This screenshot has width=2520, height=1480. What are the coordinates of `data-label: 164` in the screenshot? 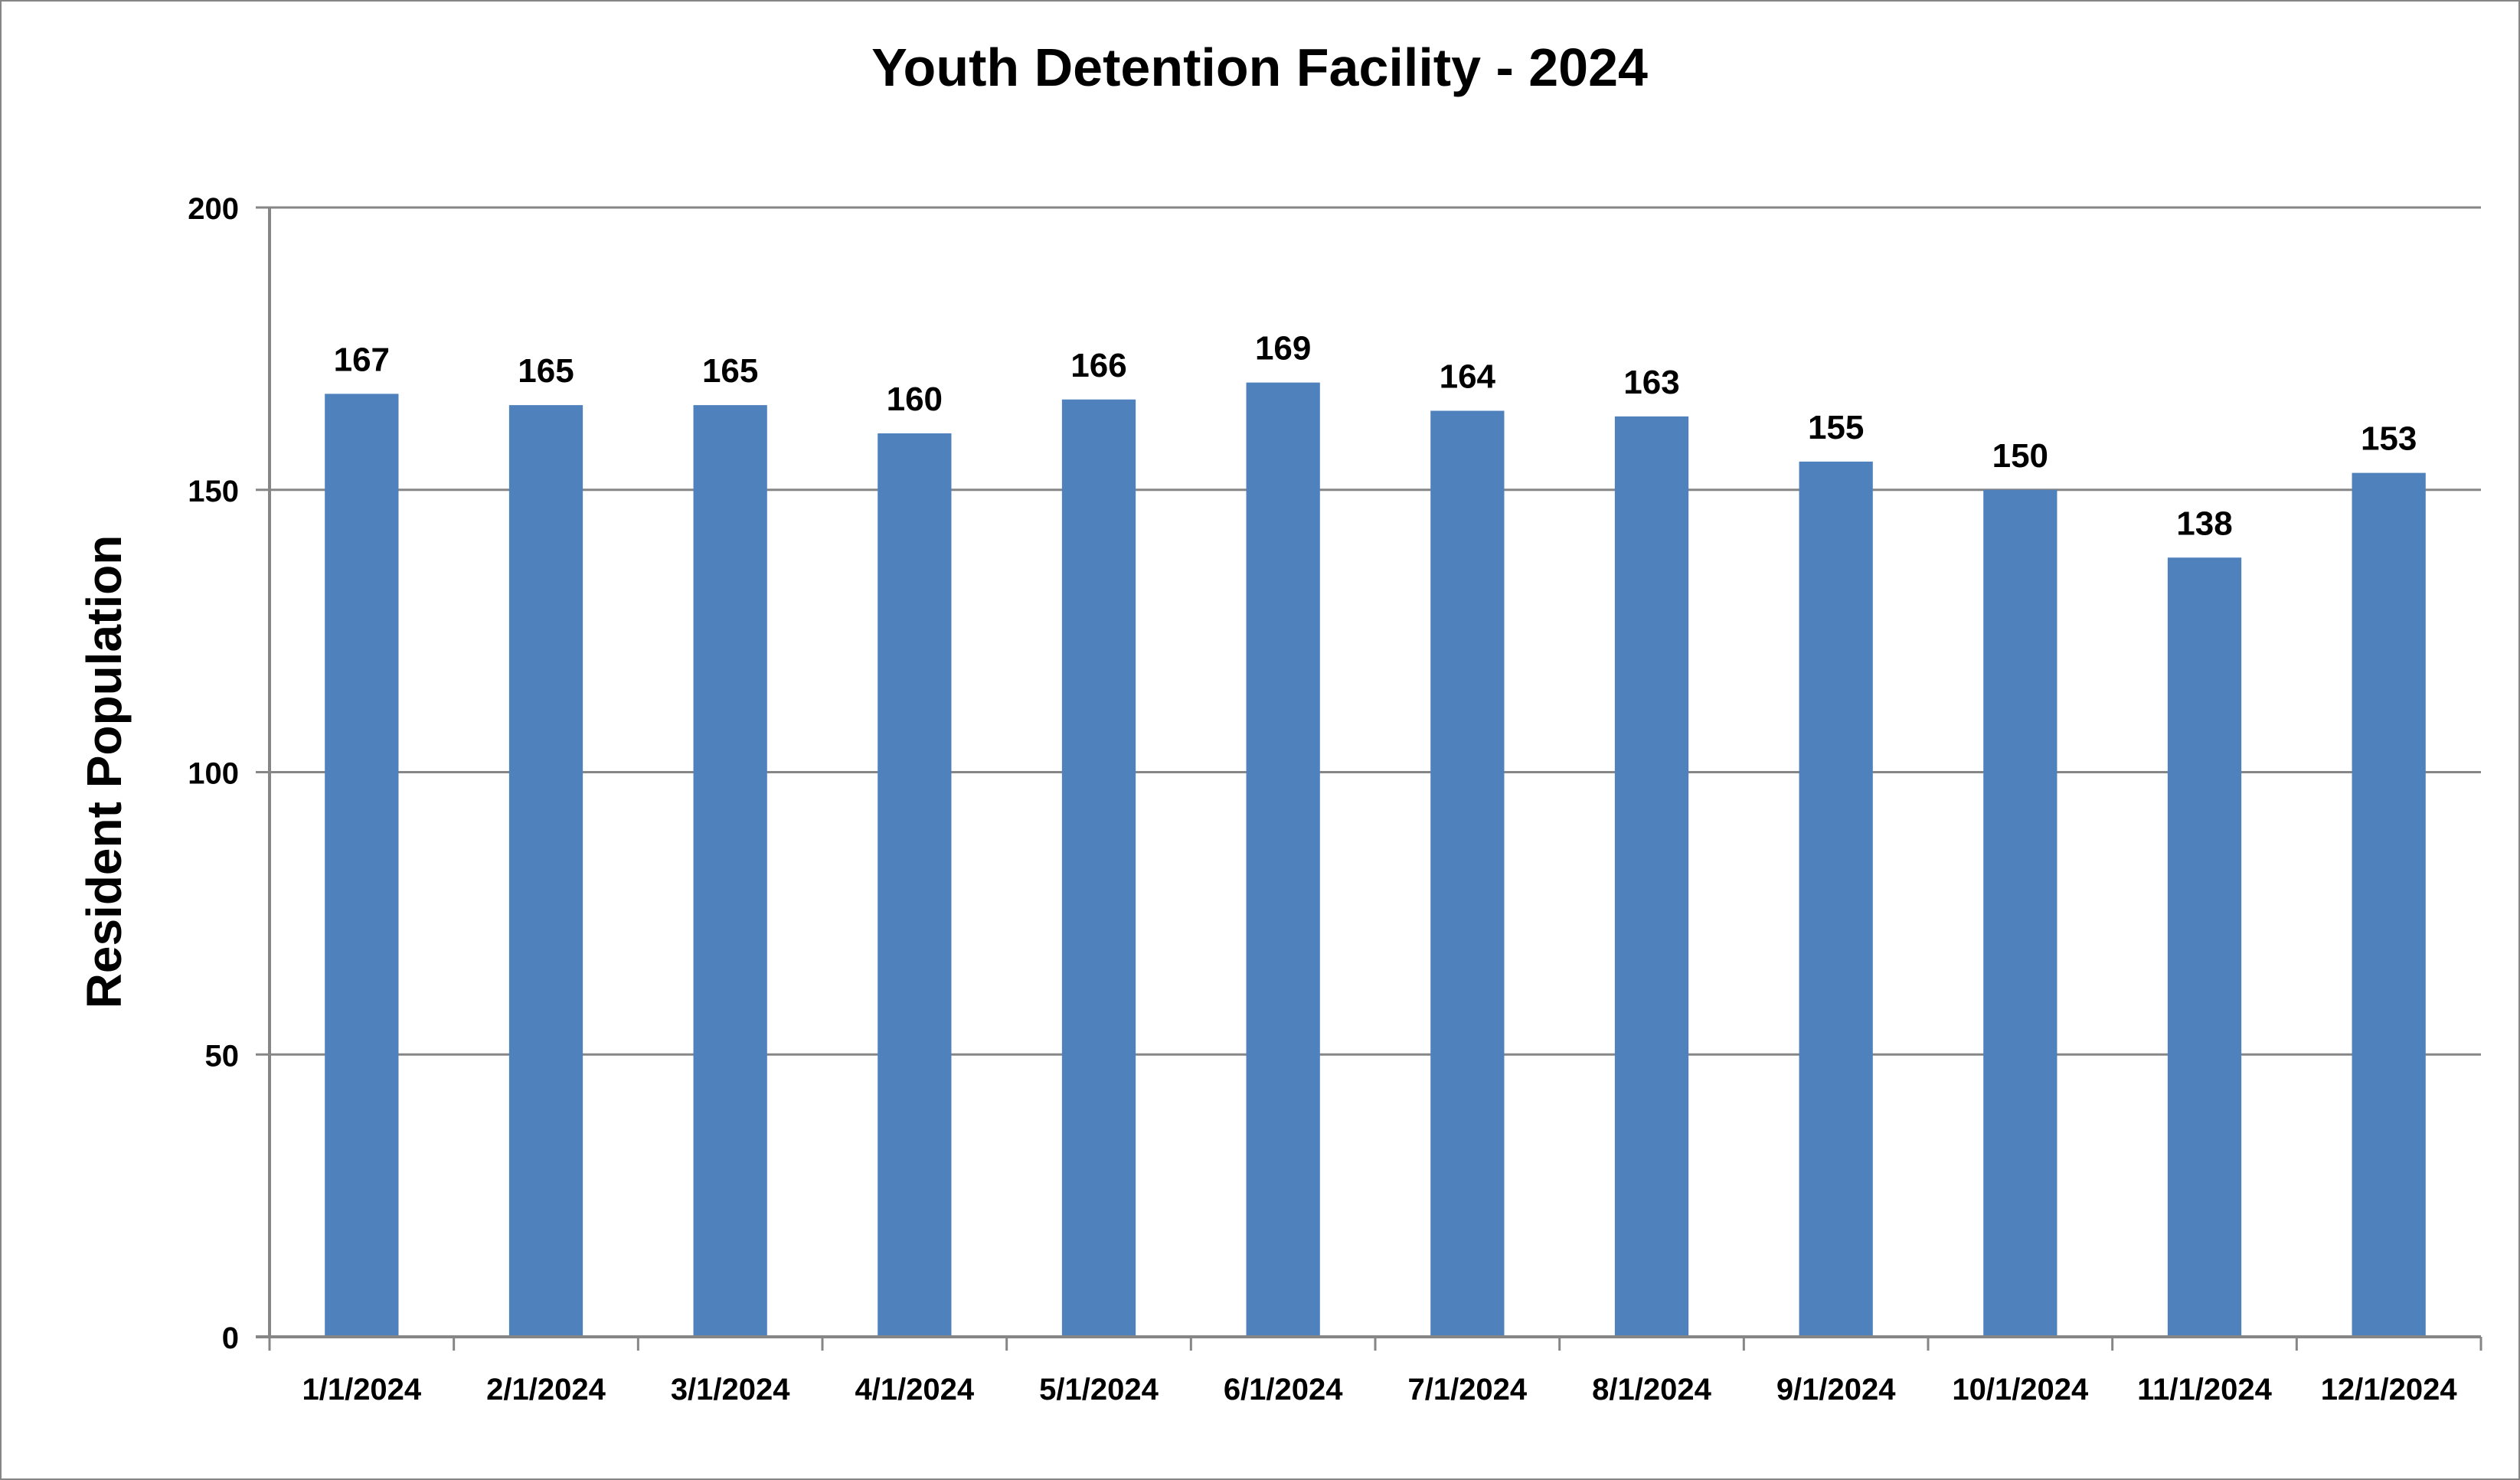 It's located at (1468, 377).